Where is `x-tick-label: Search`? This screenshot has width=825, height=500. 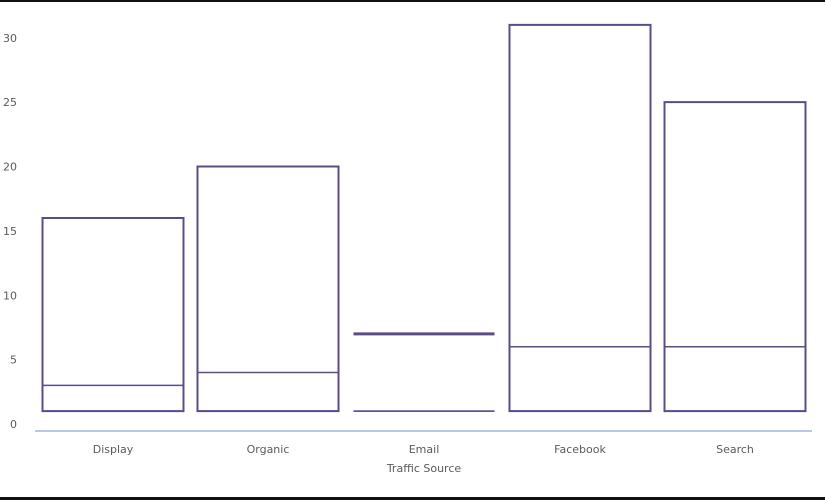 x-tick-label: Search is located at coordinates (735, 449).